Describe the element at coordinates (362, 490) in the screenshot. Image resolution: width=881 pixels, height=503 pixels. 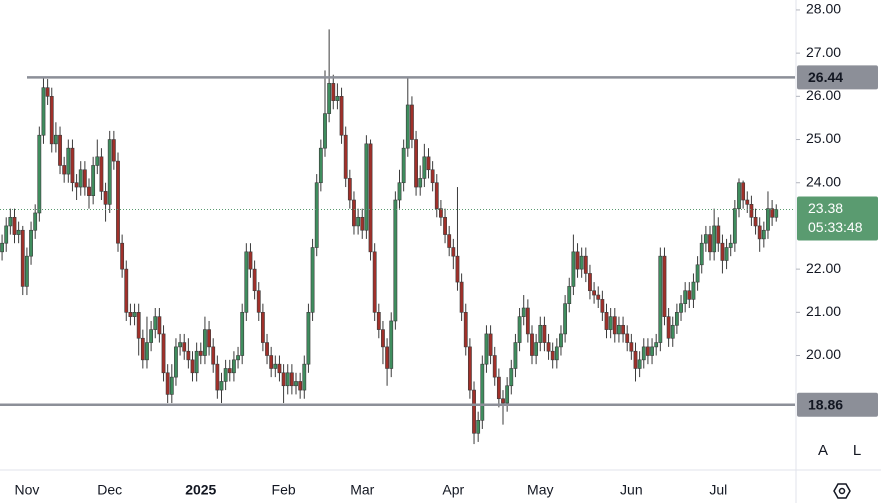
I see `x-tick-label: Mar` at that location.